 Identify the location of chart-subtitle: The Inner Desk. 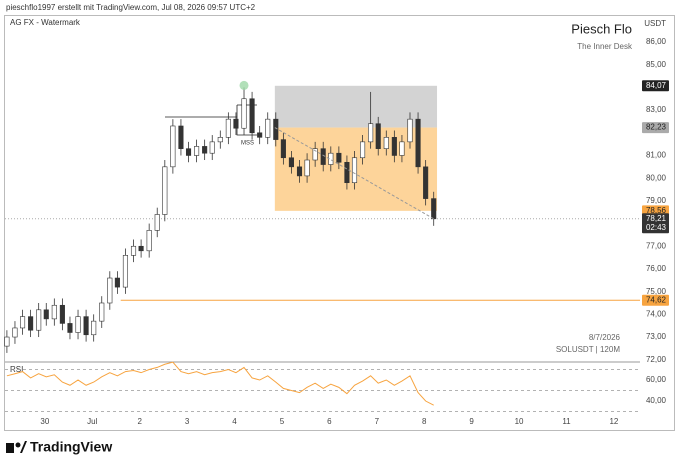
(605, 46).